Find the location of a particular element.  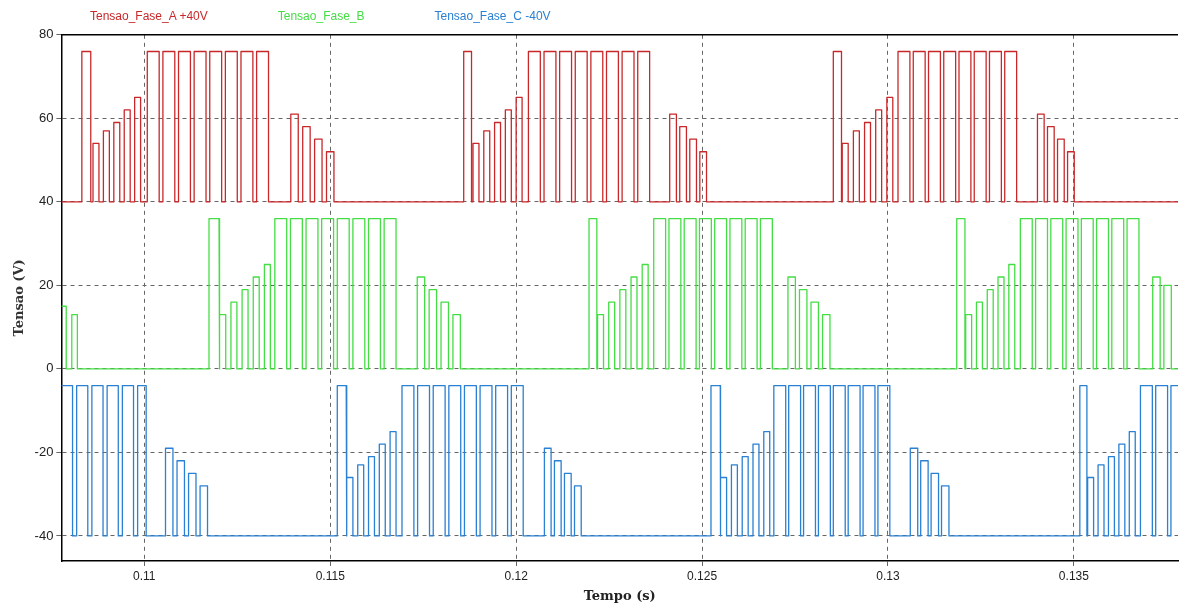

y-tick-label: 80 is located at coordinates (46, 34).